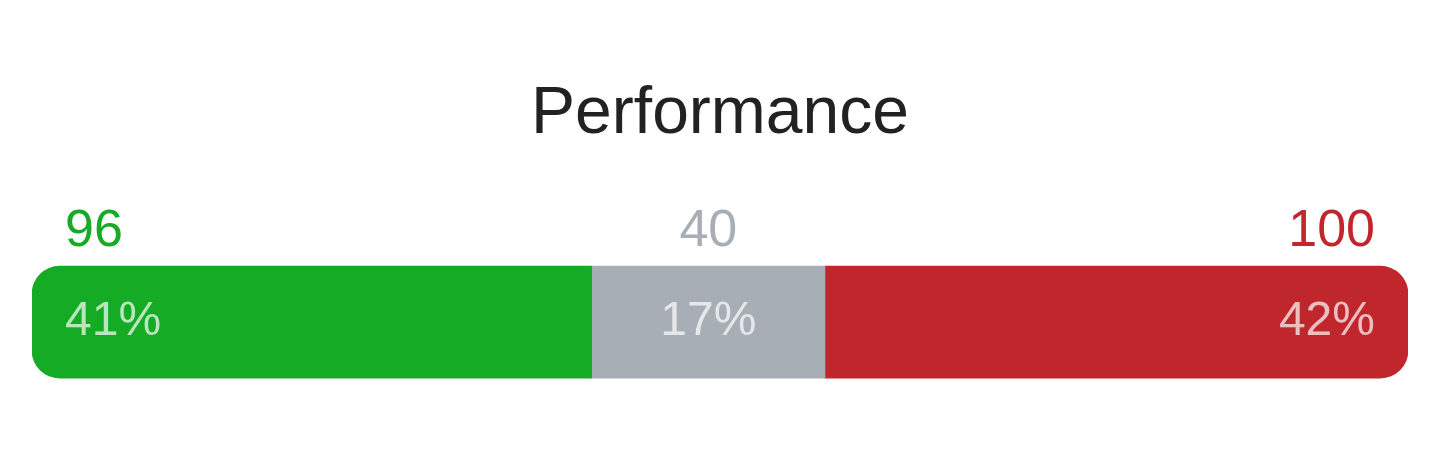  Describe the element at coordinates (94, 228) in the screenshot. I see `data-label: 96` at that location.